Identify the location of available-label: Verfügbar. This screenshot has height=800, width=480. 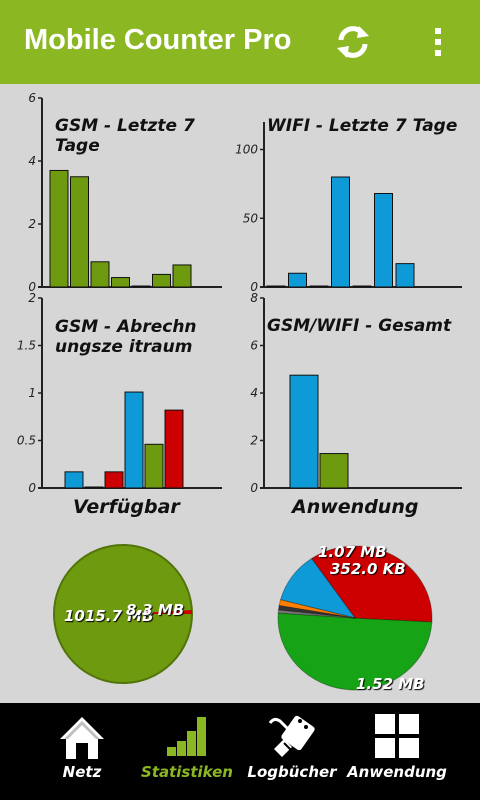
(126, 507).